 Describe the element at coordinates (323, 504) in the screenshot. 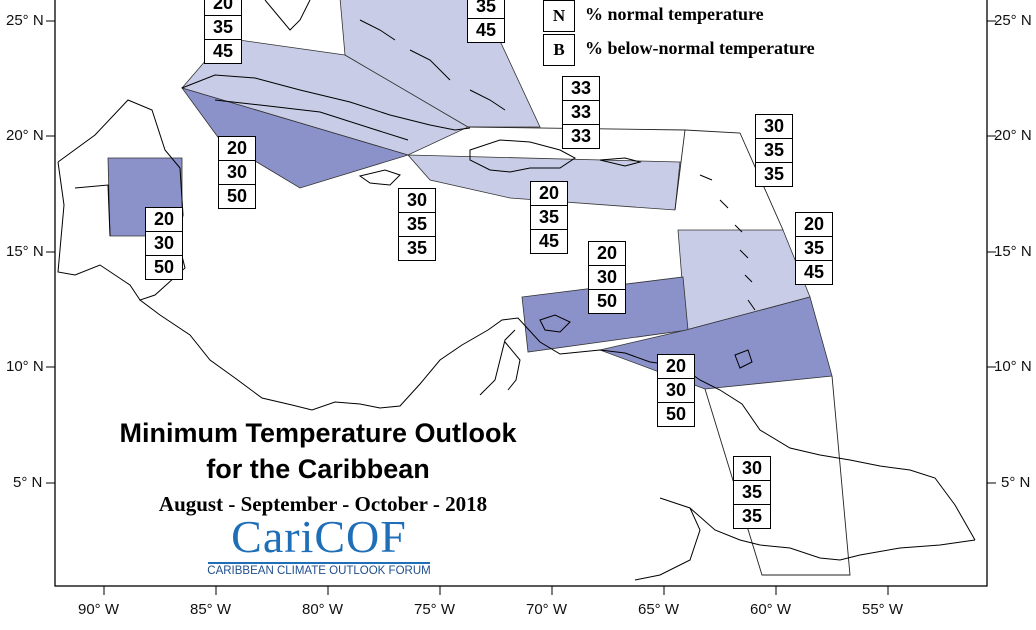

I see `map-period: August - September - October - 2018` at that location.